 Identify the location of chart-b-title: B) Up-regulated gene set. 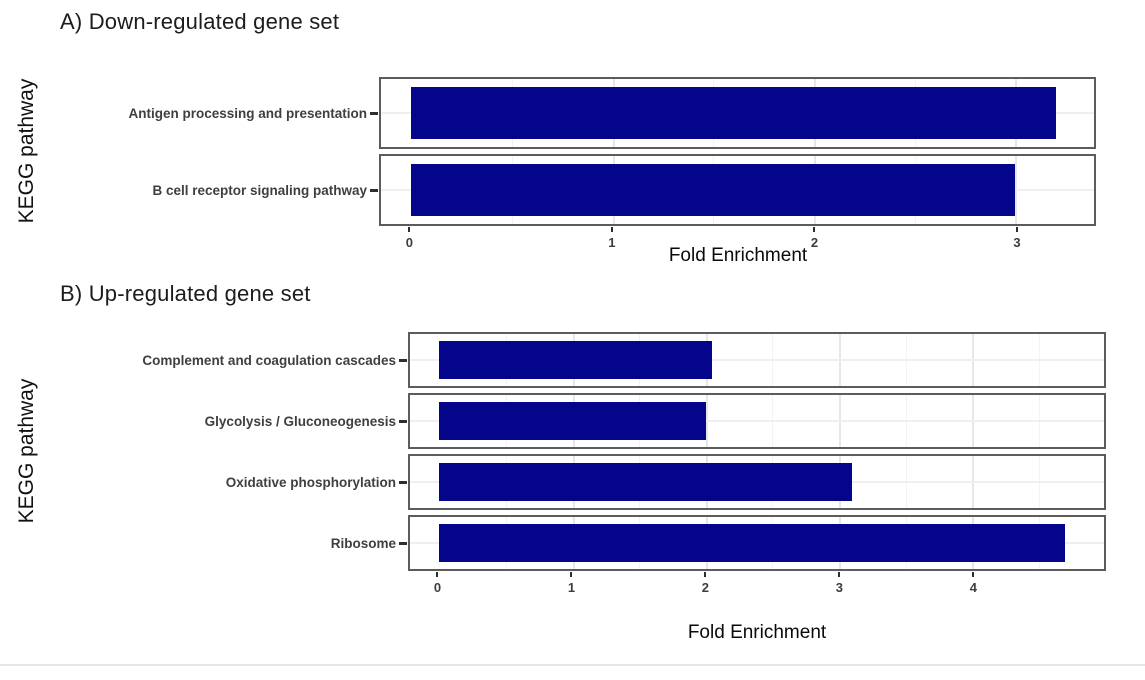
(185, 293).